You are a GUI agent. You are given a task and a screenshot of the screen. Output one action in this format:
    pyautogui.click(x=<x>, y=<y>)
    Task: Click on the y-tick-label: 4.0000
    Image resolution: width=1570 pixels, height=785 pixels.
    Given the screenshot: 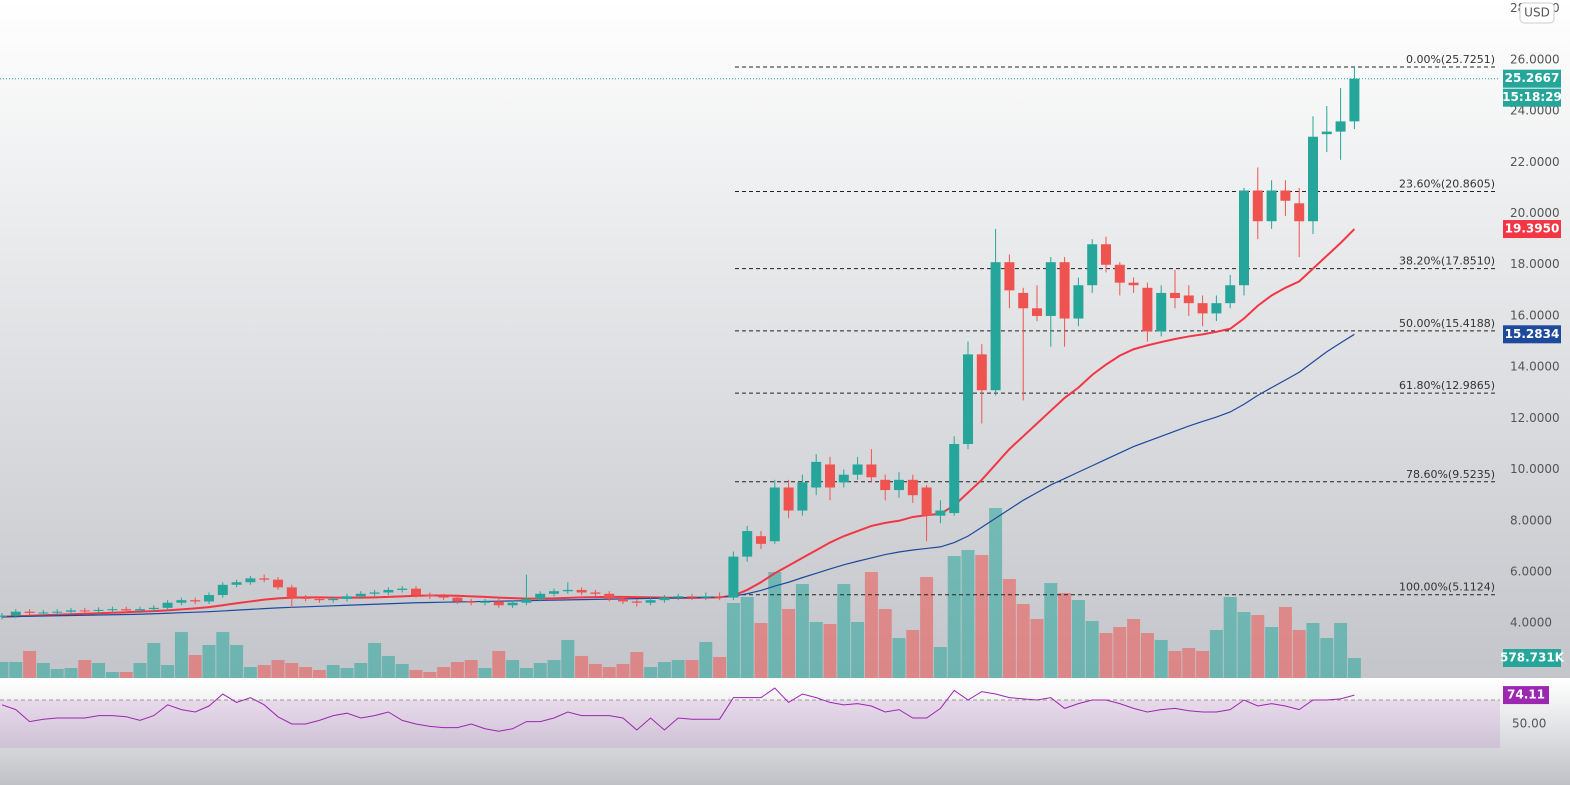 What is the action you would take?
    pyautogui.click(x=1531, y=623)
    